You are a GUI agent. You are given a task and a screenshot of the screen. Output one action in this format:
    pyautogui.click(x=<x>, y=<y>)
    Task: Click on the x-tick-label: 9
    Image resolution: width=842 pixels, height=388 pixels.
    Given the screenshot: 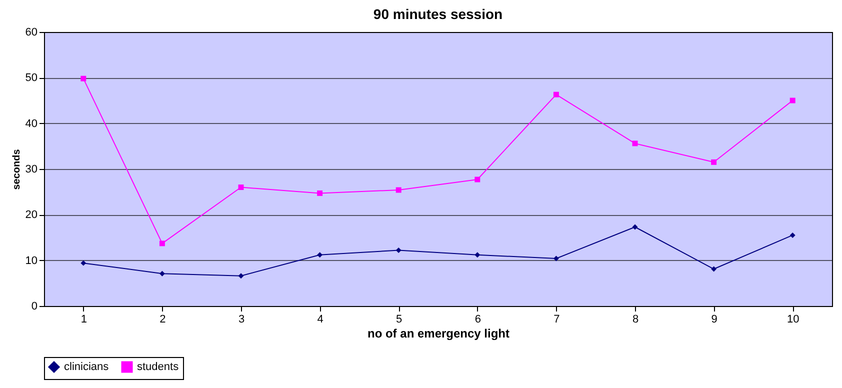 What is the action you would take?
    pyautogui.click(x=714, y=320)
    